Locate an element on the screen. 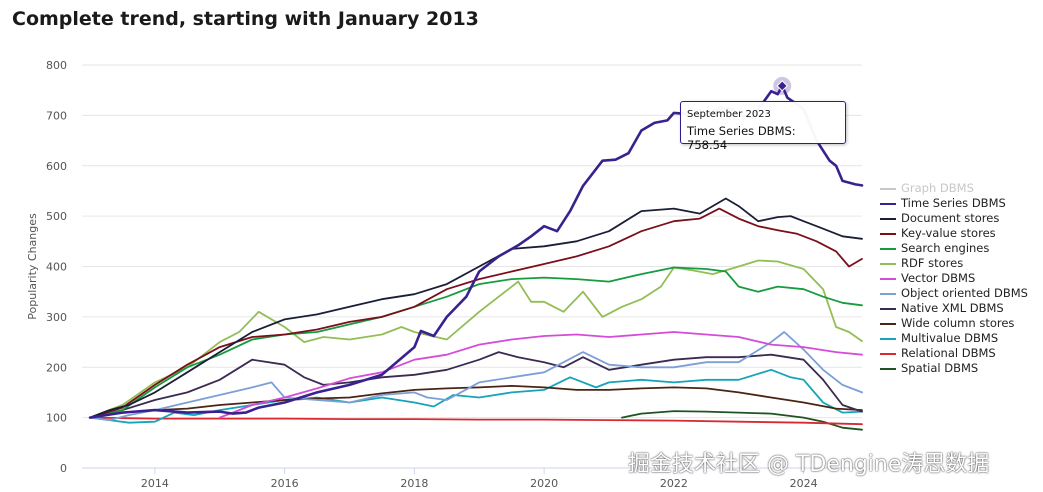 This screenshot has height=492, width=1043. legend-item: Document stores is located at coordinates (954, 218).